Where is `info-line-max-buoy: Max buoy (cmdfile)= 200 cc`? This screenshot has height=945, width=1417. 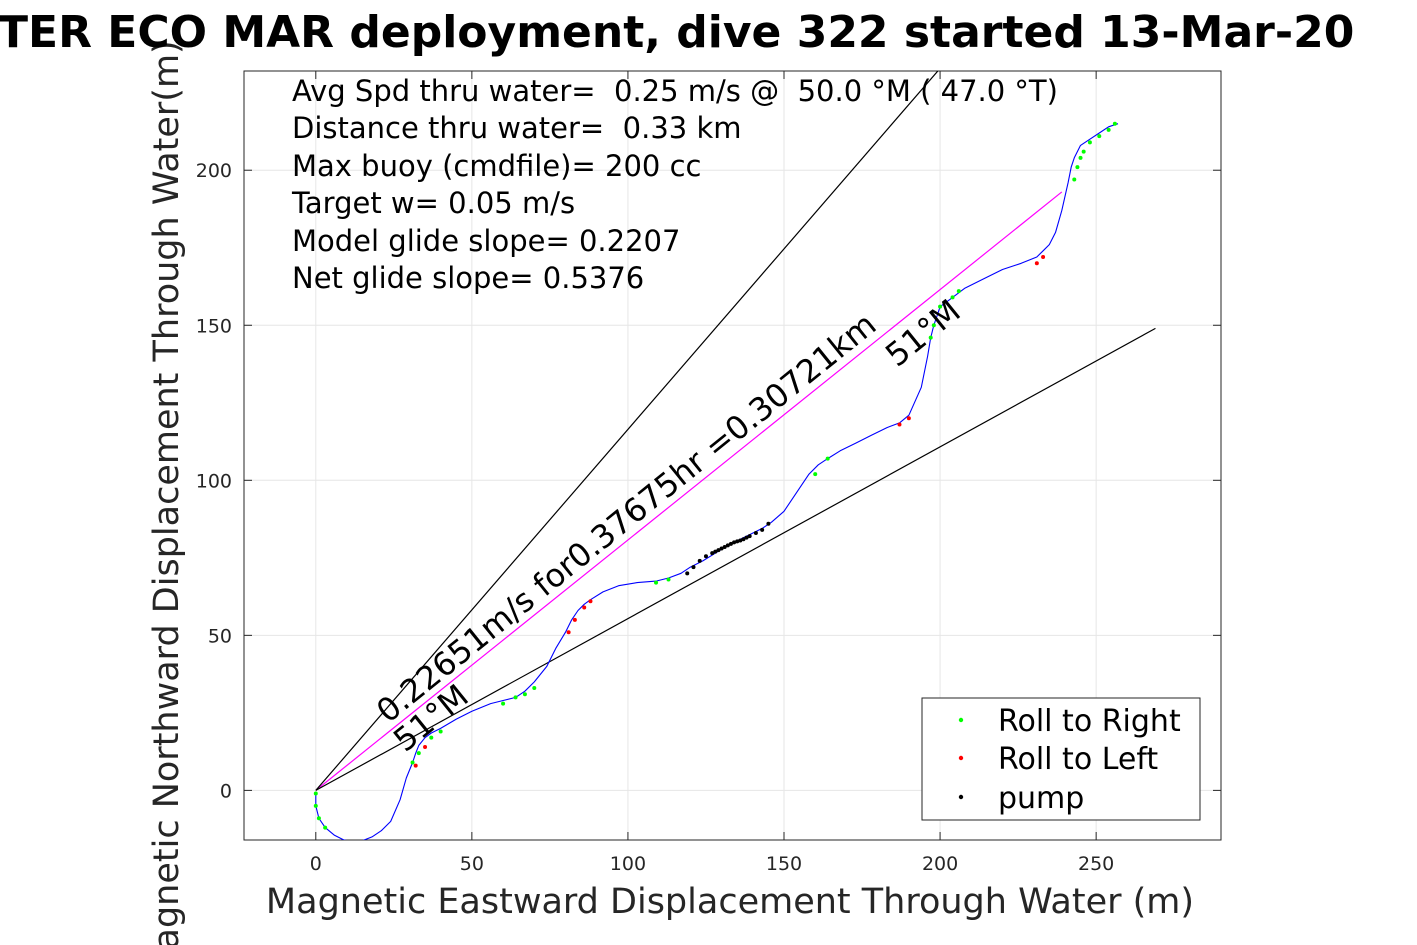 info-line-max-buoy: Max buoy (cmdfile)= 200 cc is located at coordinates (496, 166).